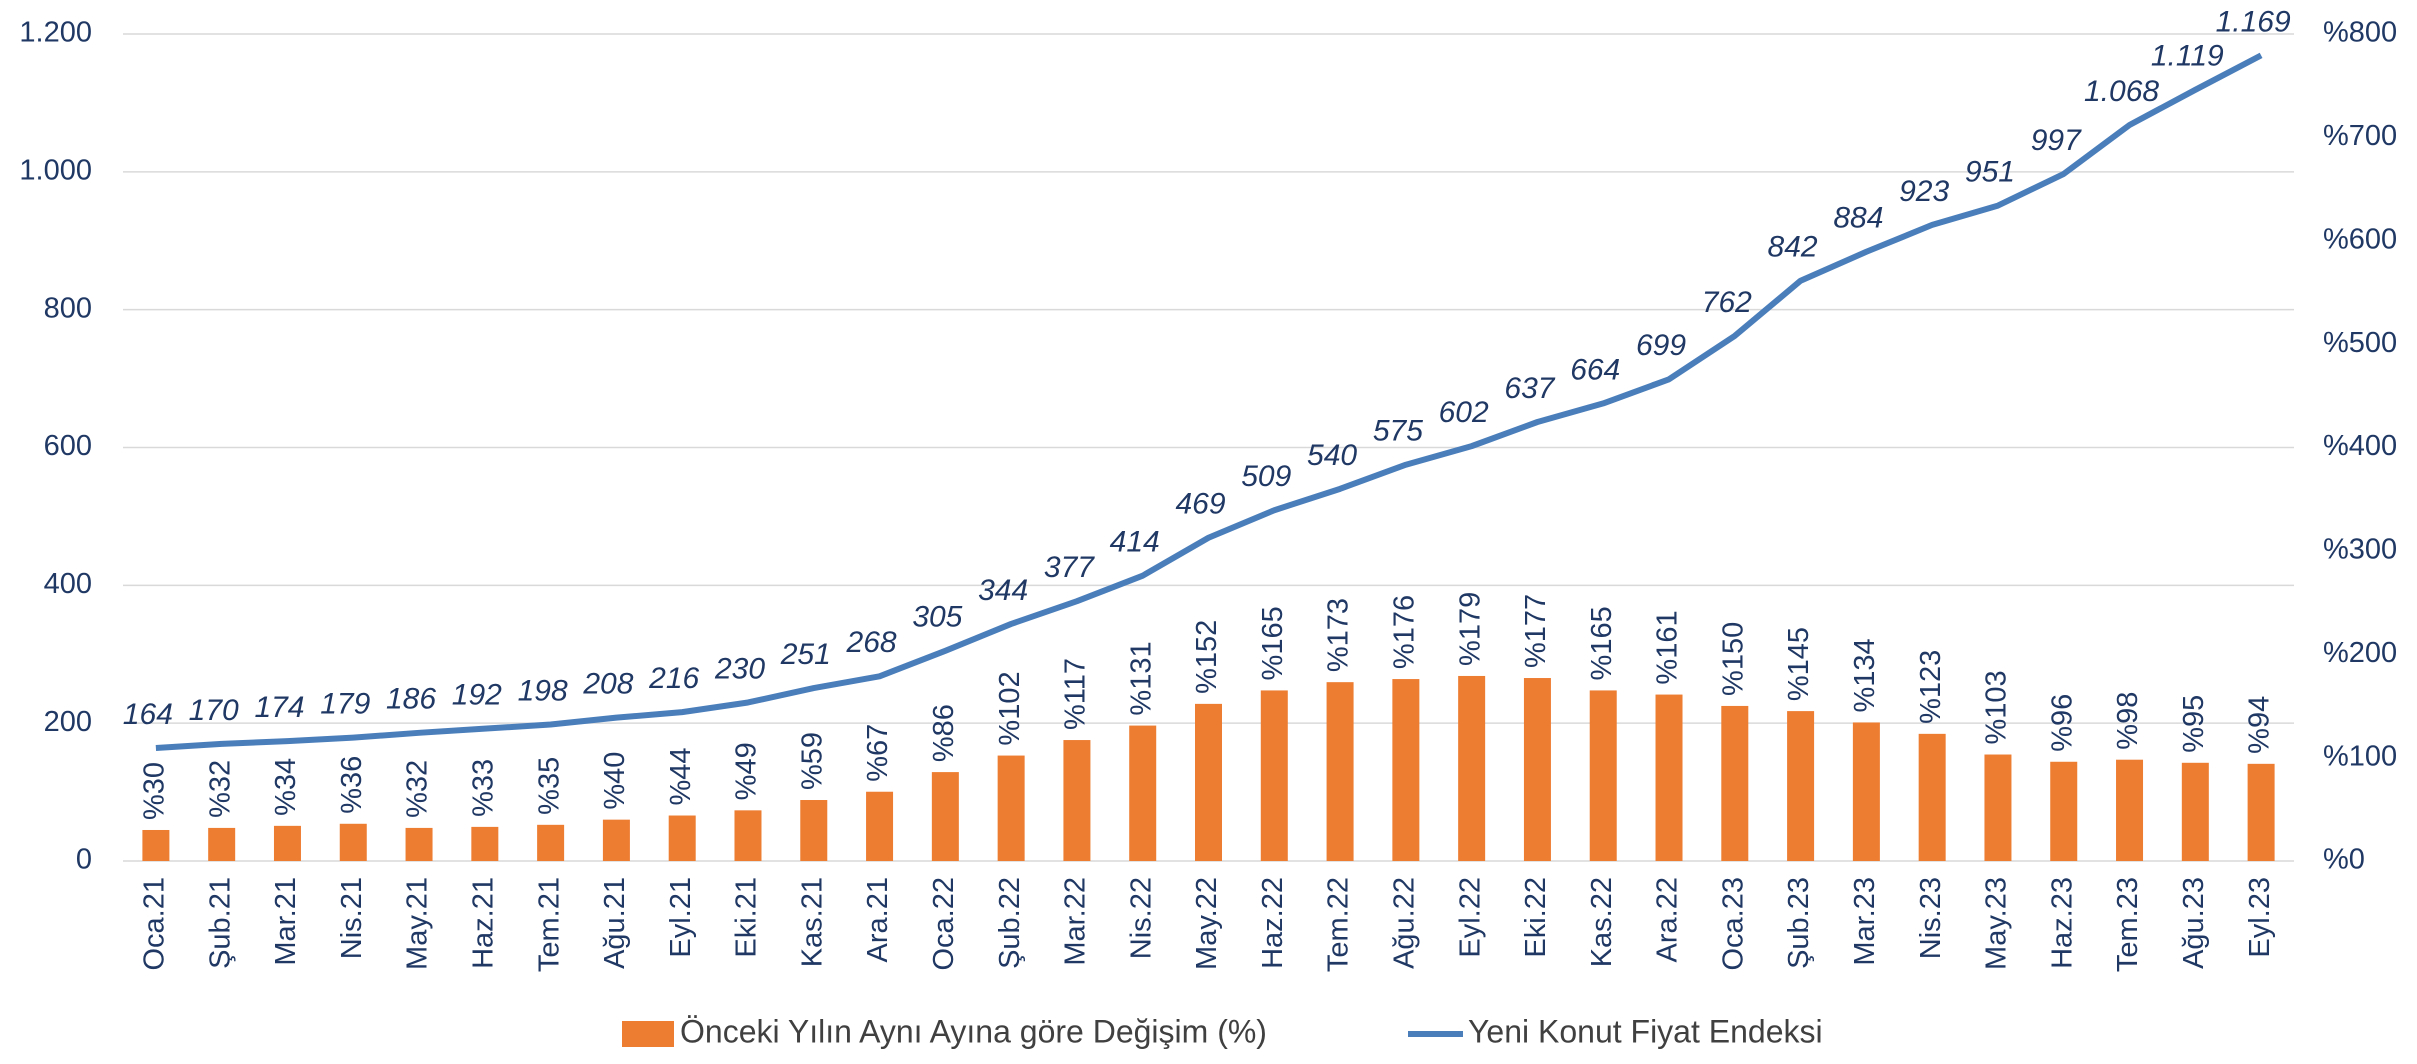 Image resolution: width=2417 pixels, height=1064 pixels. What do you see at coordinates (1405, 632) in the screenshot?
I see `bar-value-label: %176` at bounding box center [1405, 632].